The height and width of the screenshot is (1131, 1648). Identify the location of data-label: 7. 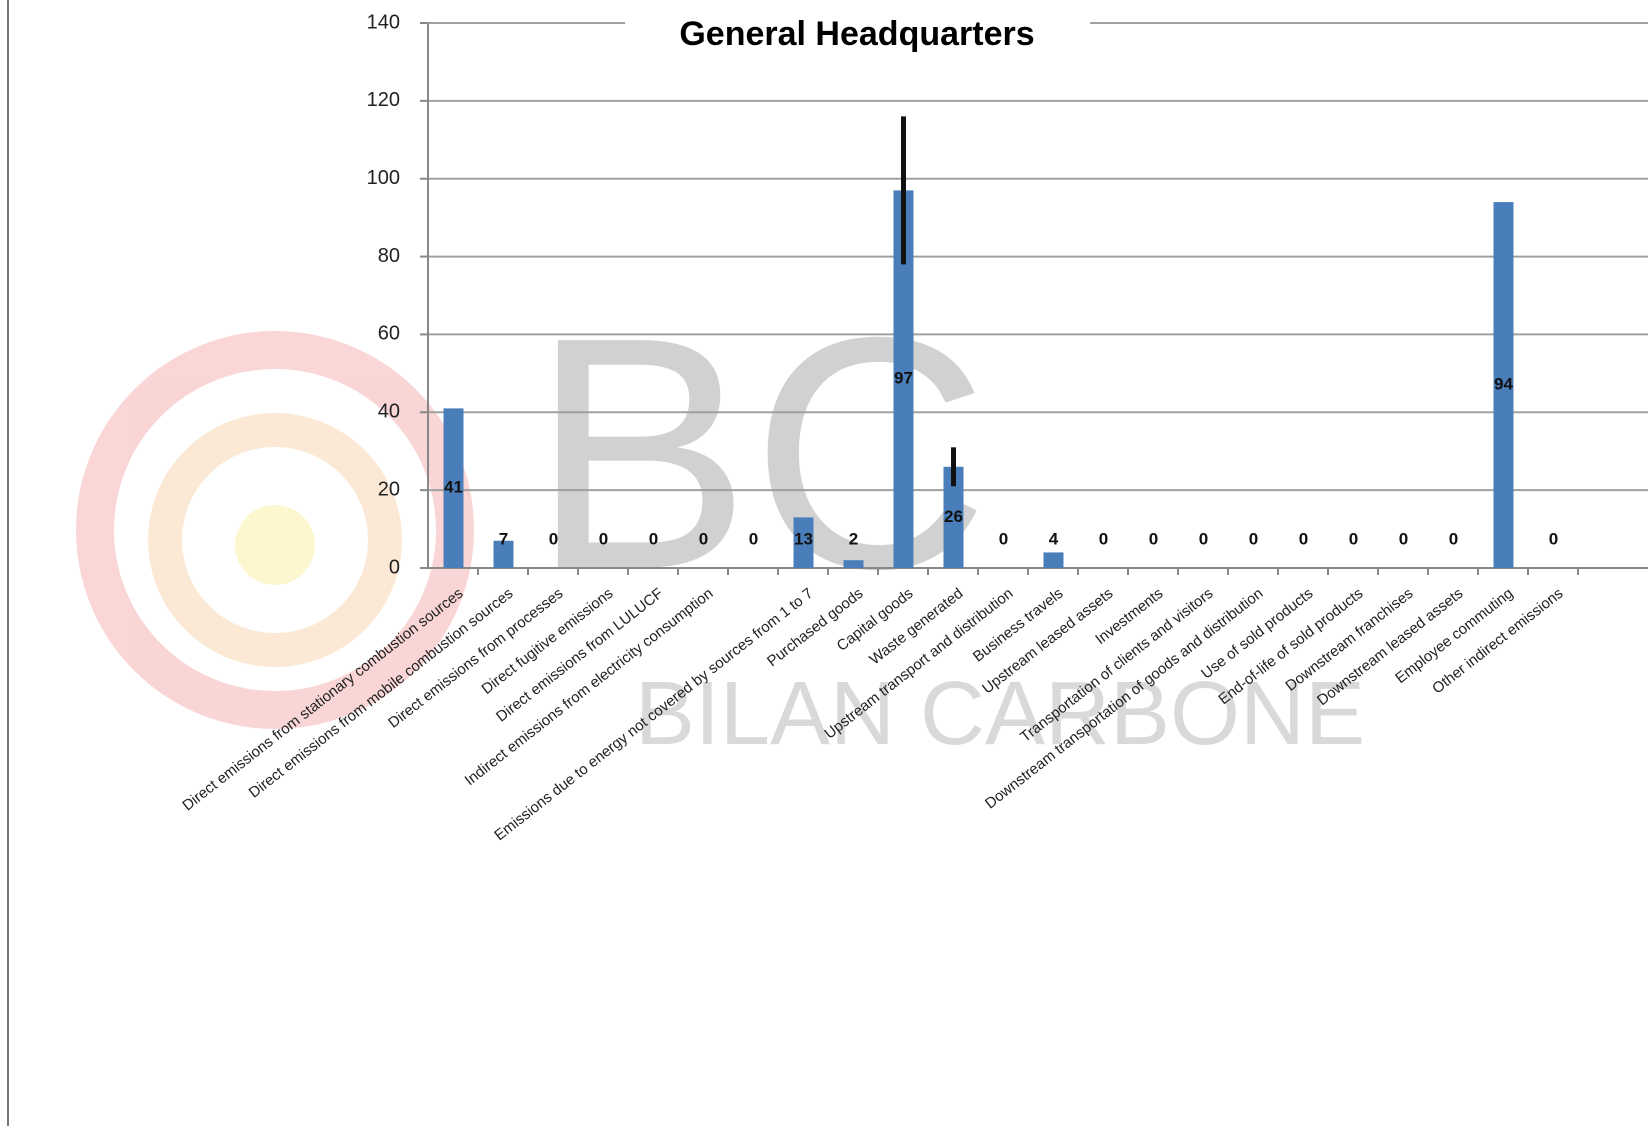
(503, 538).